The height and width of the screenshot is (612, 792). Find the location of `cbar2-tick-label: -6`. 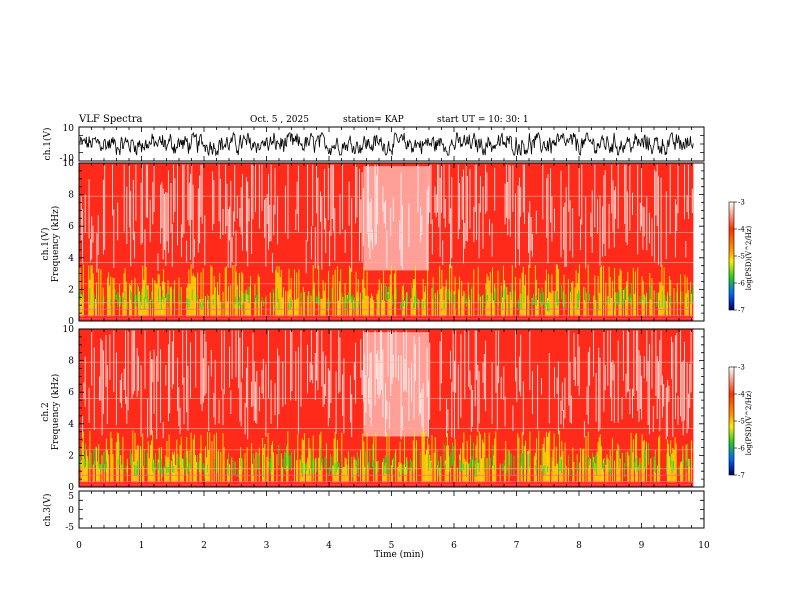

cbar2-tick-label: -6 is located at coordinates (741, 449).